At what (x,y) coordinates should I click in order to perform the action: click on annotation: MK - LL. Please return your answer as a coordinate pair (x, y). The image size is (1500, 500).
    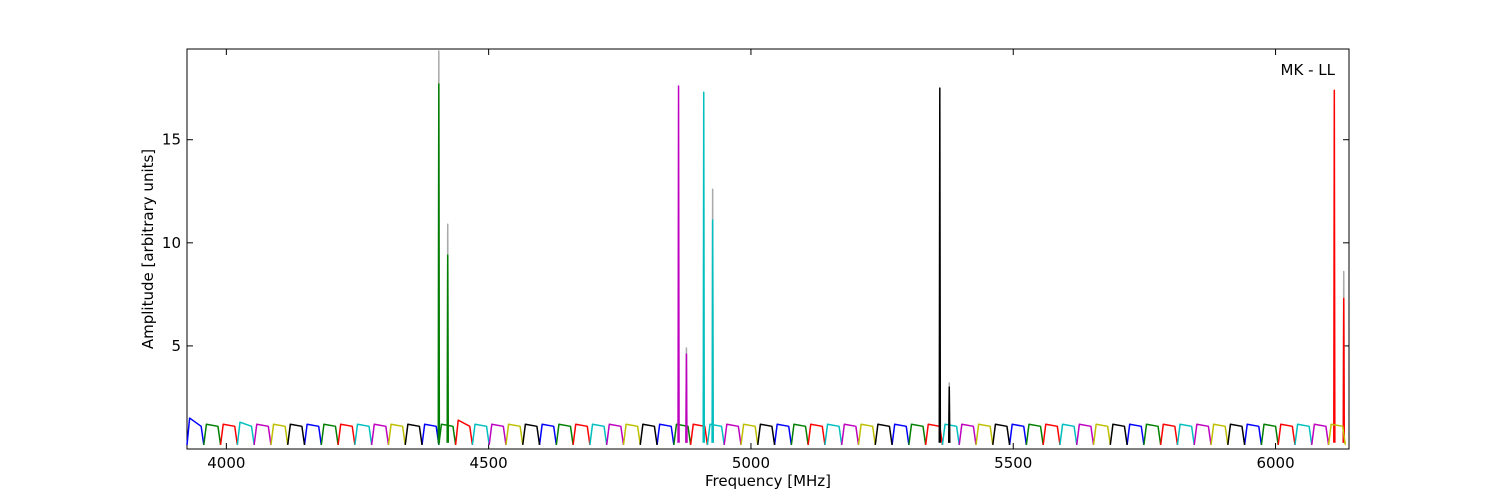
    Looking at the image, I should click on (1308, 70).